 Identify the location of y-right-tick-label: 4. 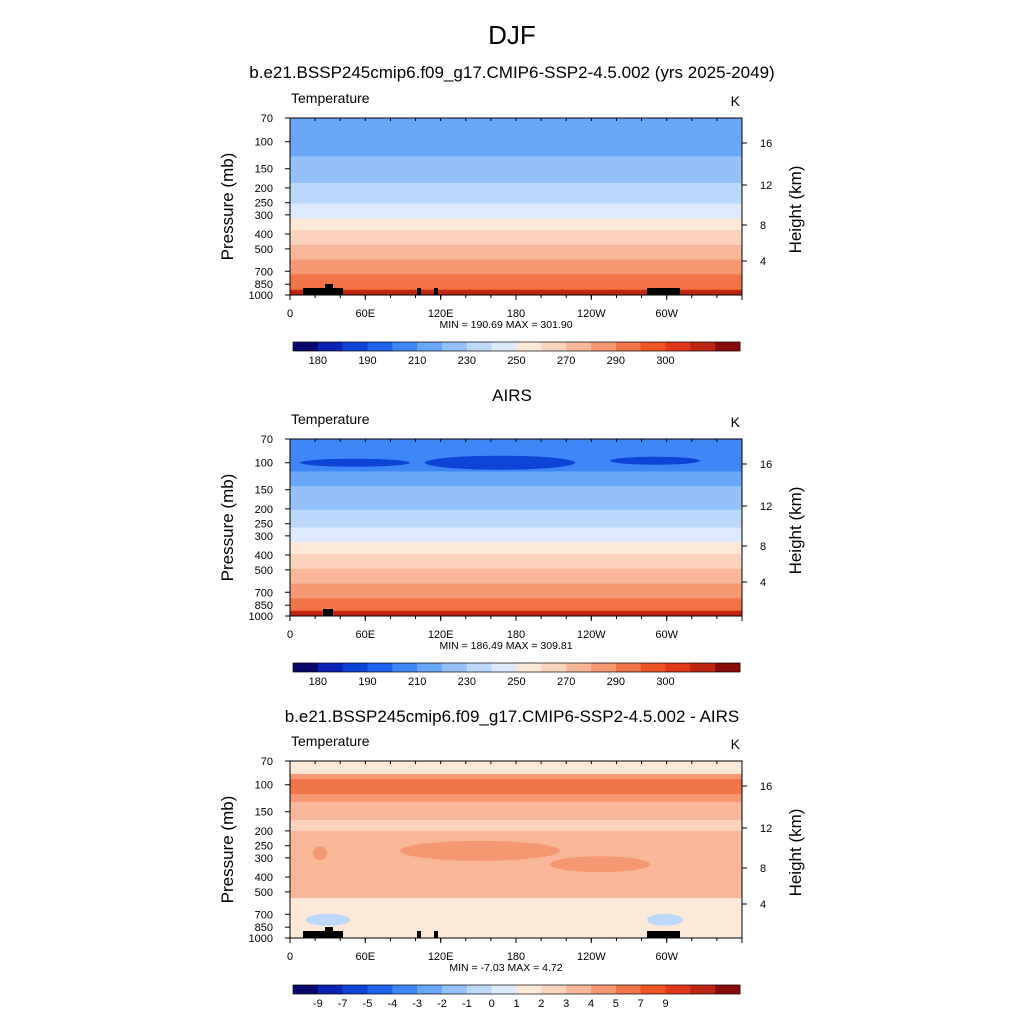
(763, 583).